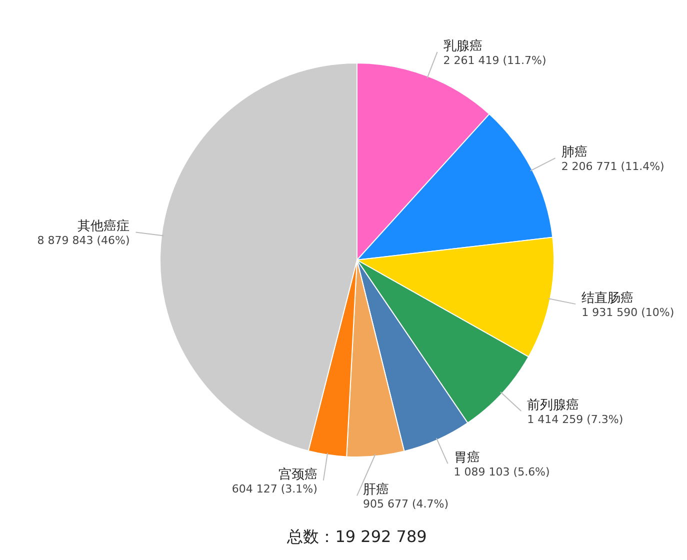  I want to click on slice-label: 肺癌, so click(574, 152).